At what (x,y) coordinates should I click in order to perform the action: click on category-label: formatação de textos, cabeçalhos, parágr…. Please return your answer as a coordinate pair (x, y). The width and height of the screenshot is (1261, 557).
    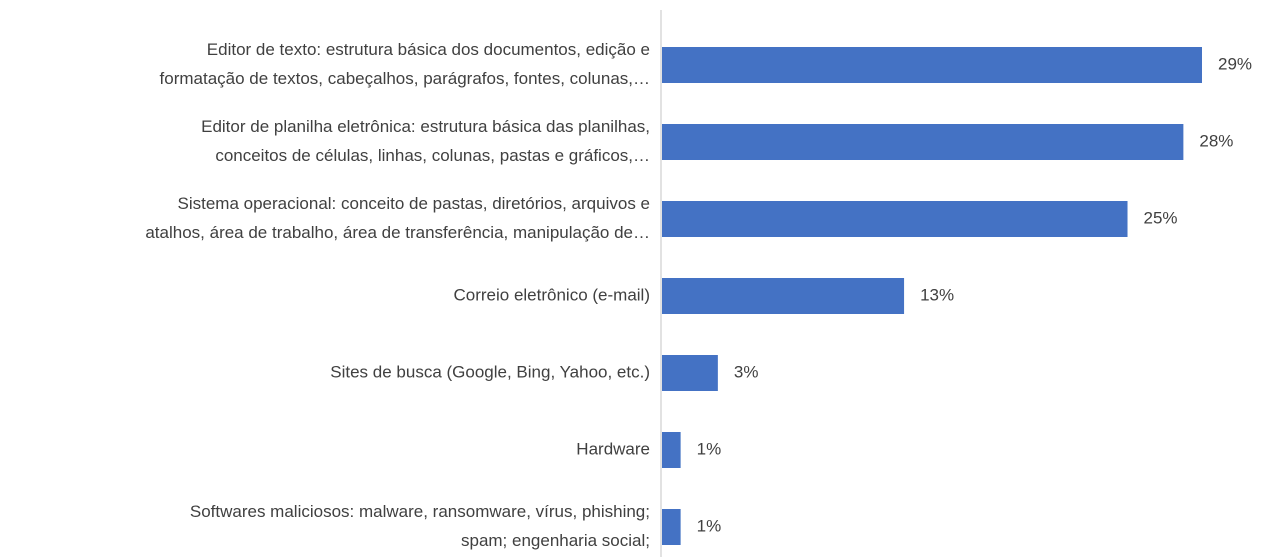
    Looking at the image, I should click on (405, 78).